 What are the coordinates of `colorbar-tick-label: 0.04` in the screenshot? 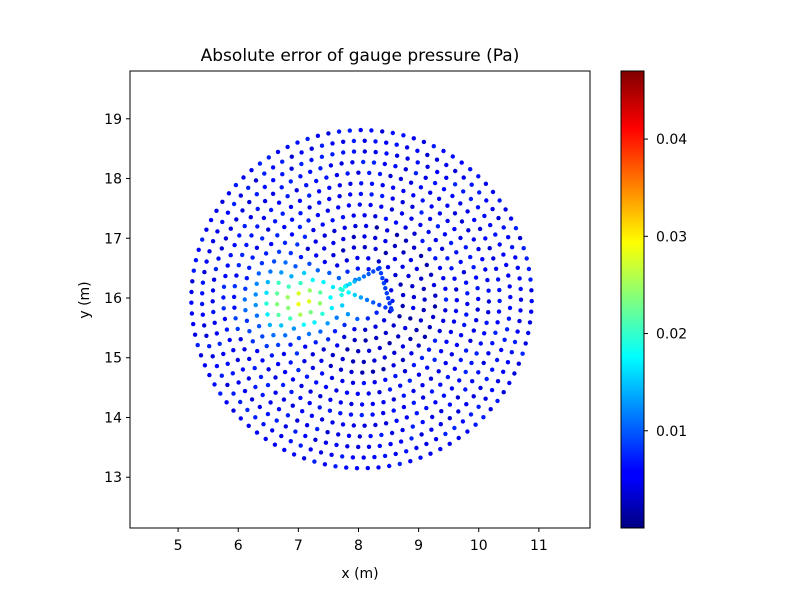 It's located at (671, 140).